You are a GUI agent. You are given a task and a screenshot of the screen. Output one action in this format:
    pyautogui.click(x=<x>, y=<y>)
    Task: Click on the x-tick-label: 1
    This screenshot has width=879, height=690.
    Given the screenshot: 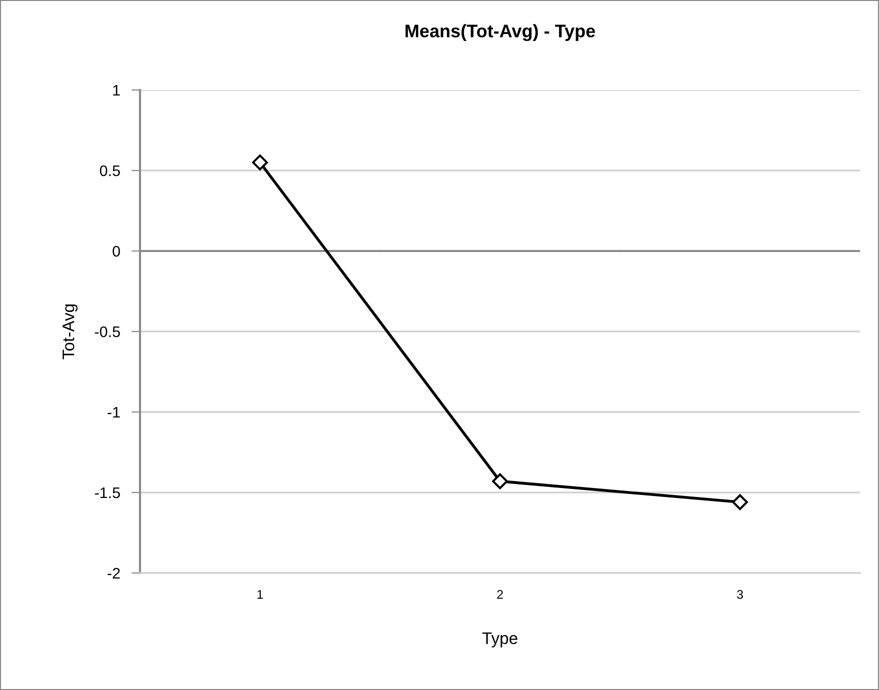 What is the action you would take?
    pyautogui.click(x=260, y=594)
    